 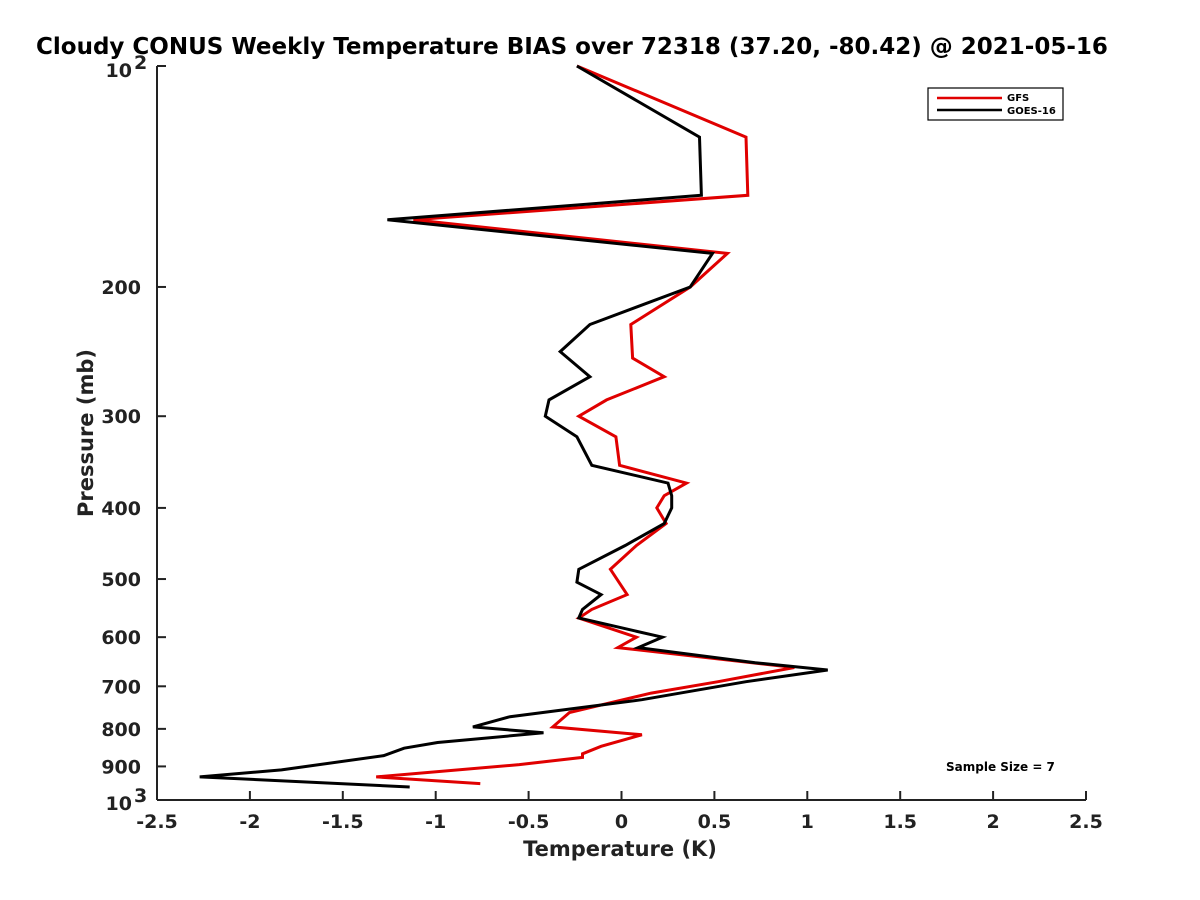 What do you see at coordinates (529, 822) in the screenshot?
I see `x-tick-label: -0.5` at bounding box center [529, 822].